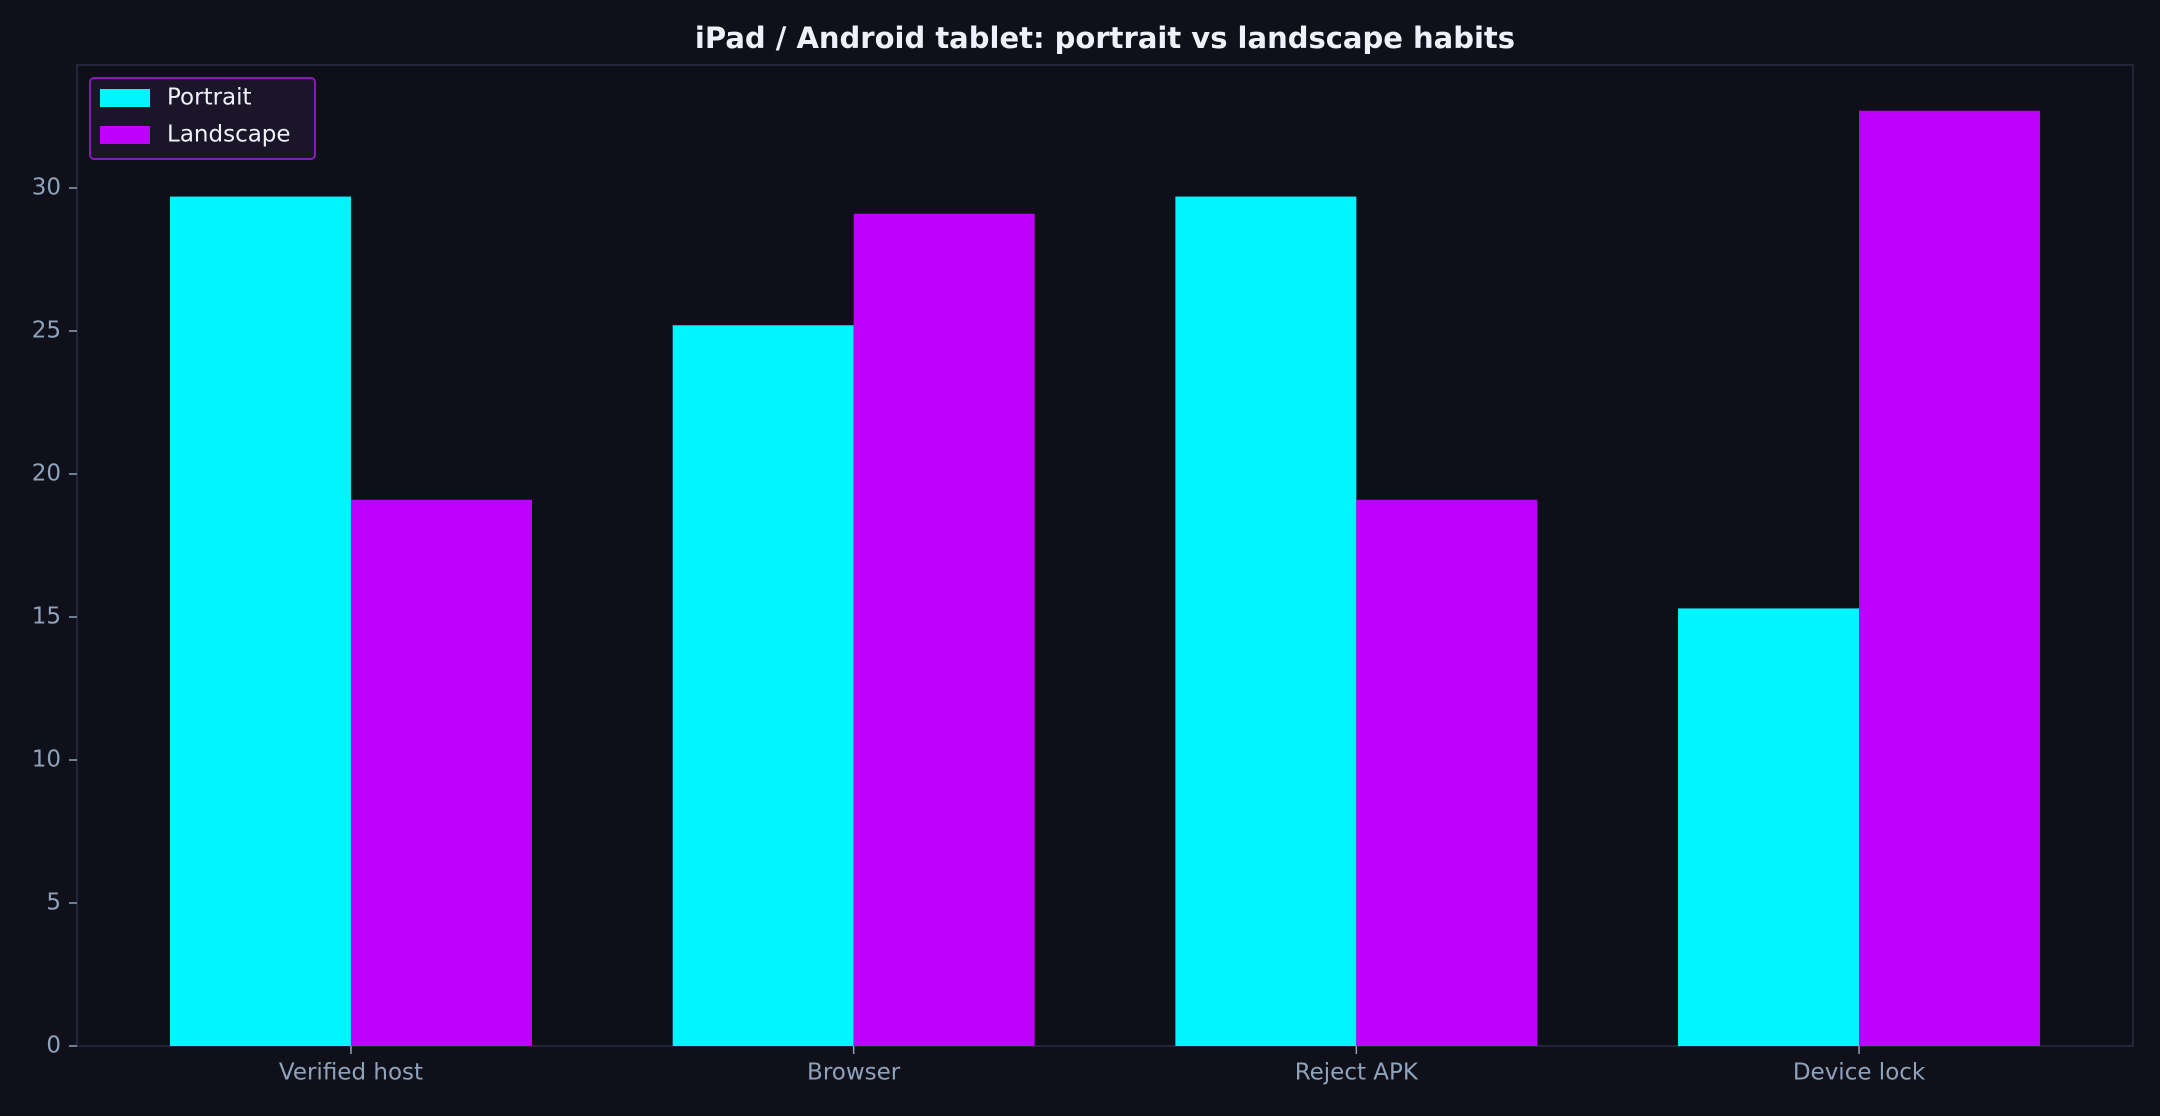  I want to click on y-tick-label: 15, so click(46, 616).